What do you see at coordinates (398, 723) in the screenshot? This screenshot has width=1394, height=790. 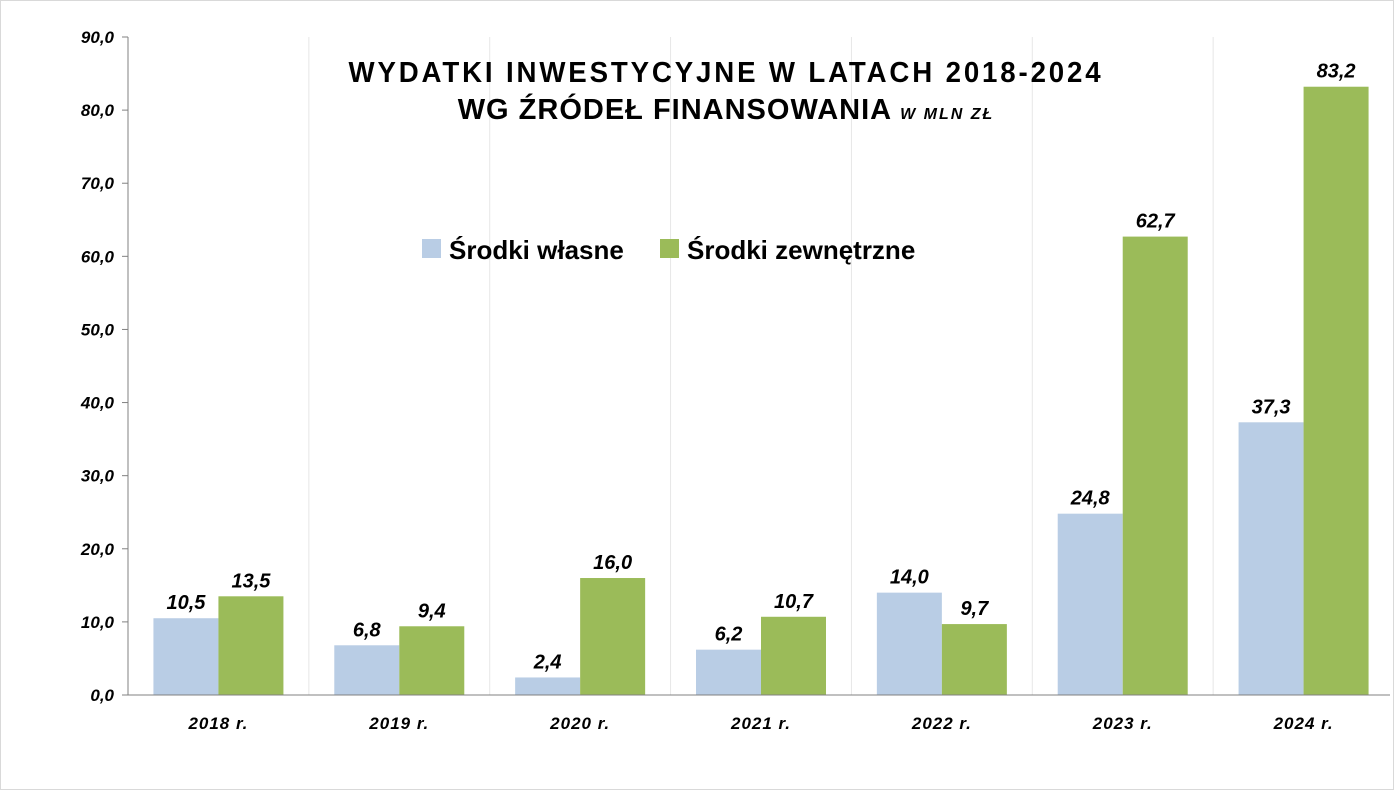 I see `x-tick-label: 2019 r.` at bounding box center [398, 723].